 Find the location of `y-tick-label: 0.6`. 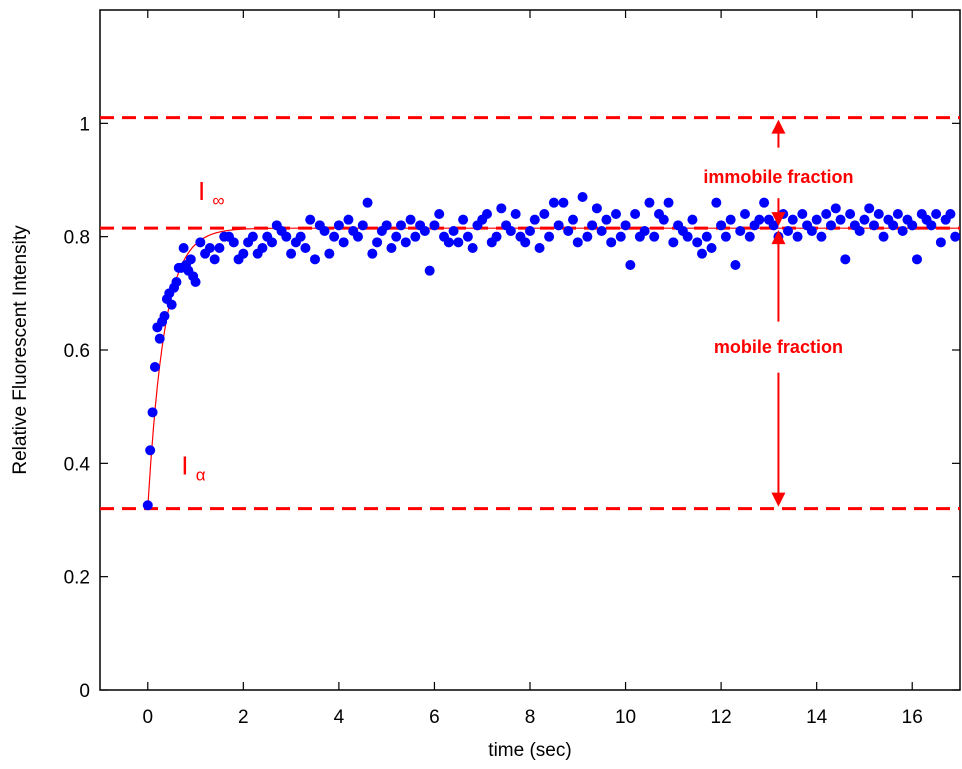

y-tick-label: 0.6 is located at coordinates (77, 351).